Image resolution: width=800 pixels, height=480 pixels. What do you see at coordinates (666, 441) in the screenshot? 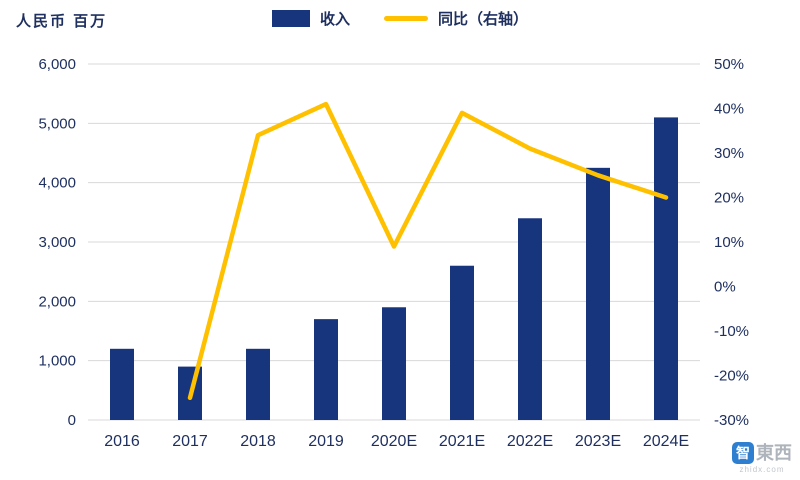
I see `x-axis-label: 2024E` at bounding box center [666, 441].